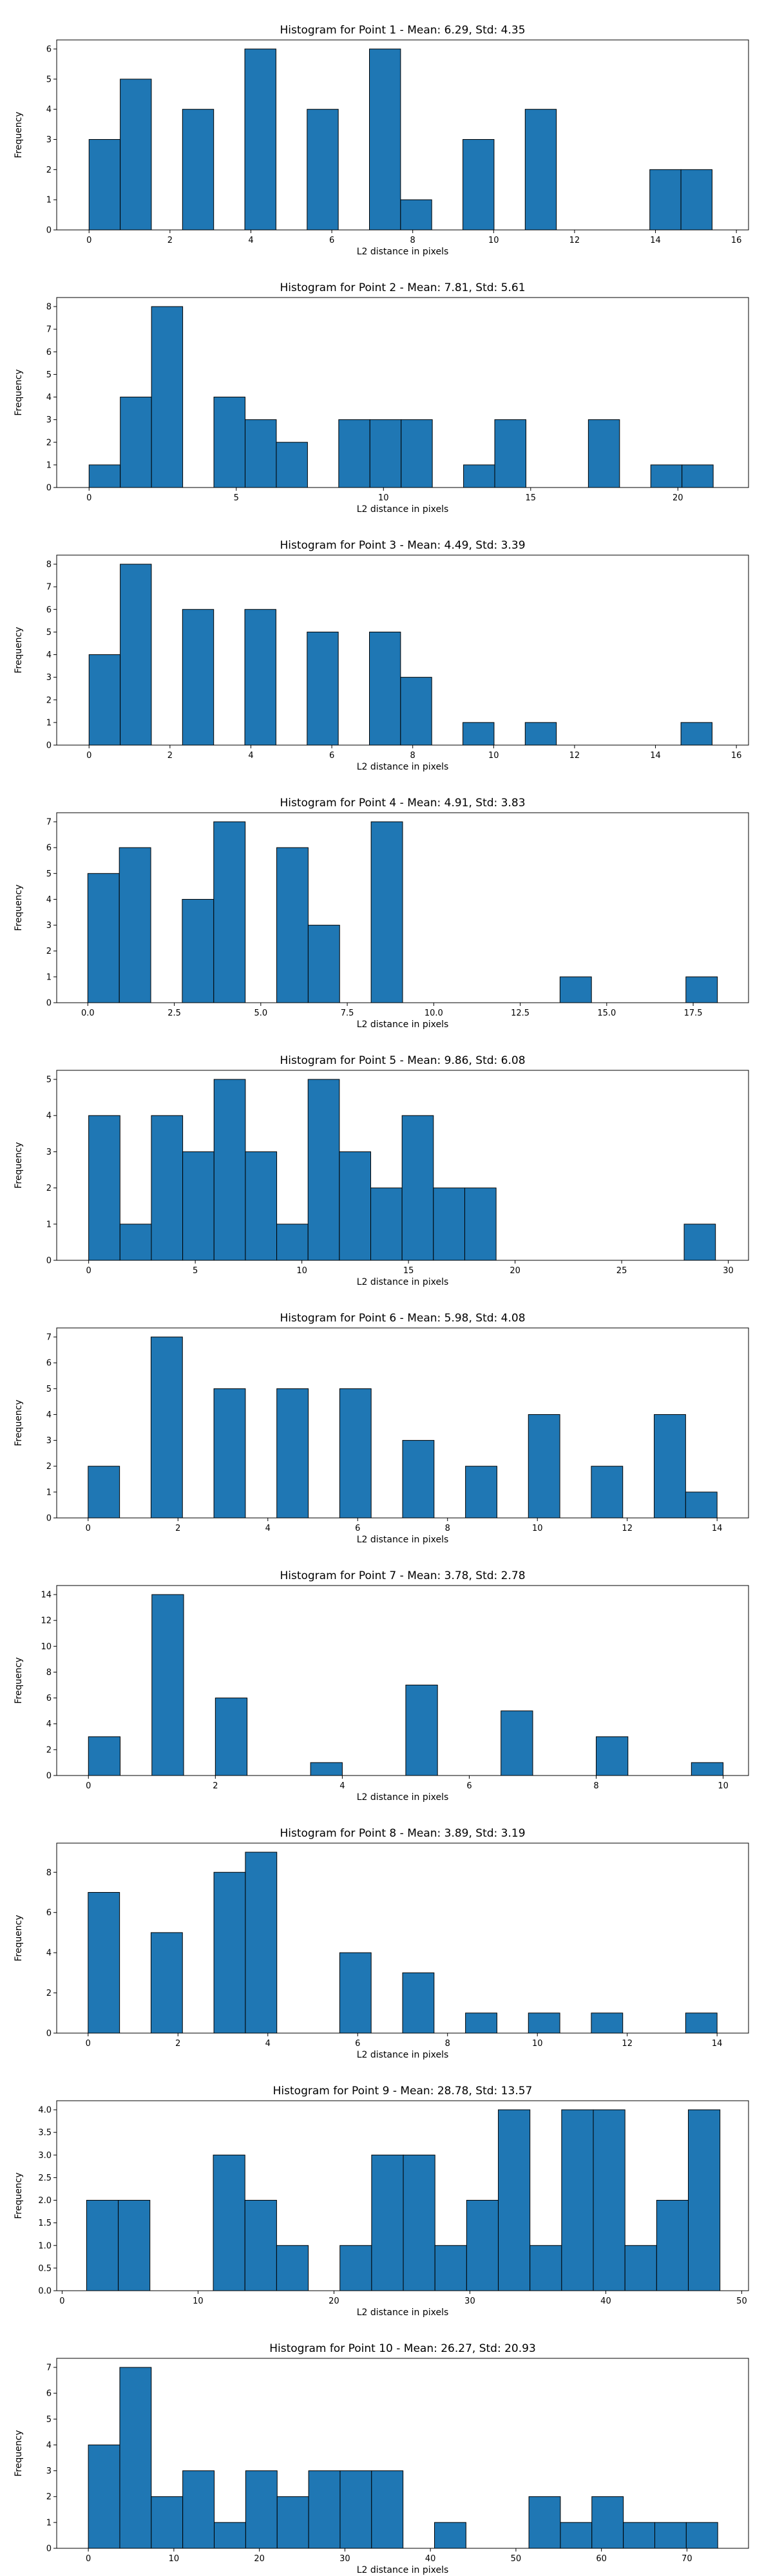  Describe the element at coordinates (469, 2301) in the screenshot. I see `x-tick-label: 30` at that location.